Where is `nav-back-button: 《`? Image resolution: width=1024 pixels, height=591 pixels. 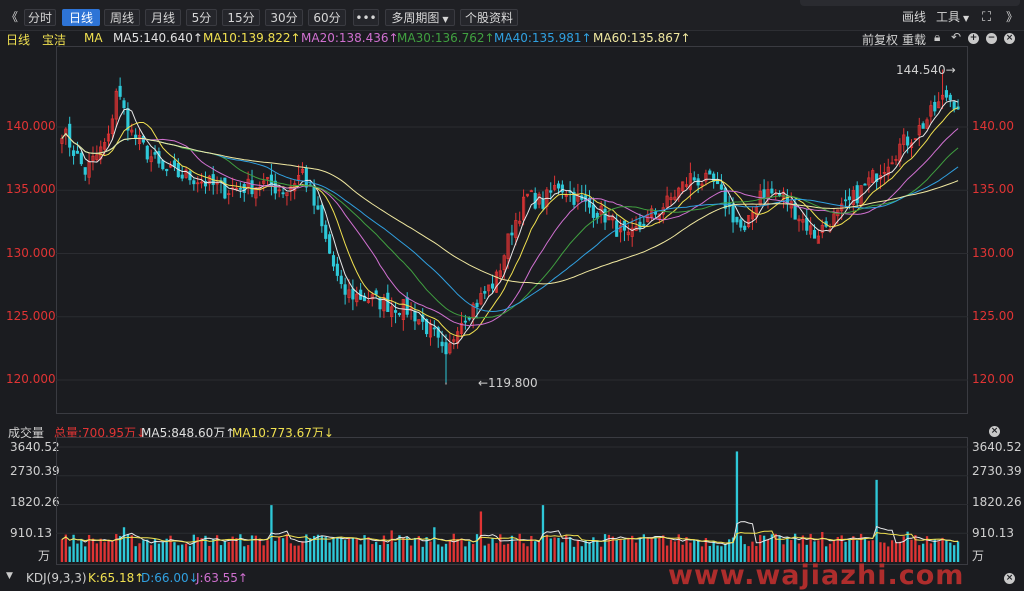 nav-back-button: 《 is located at coordinates (12, 17).